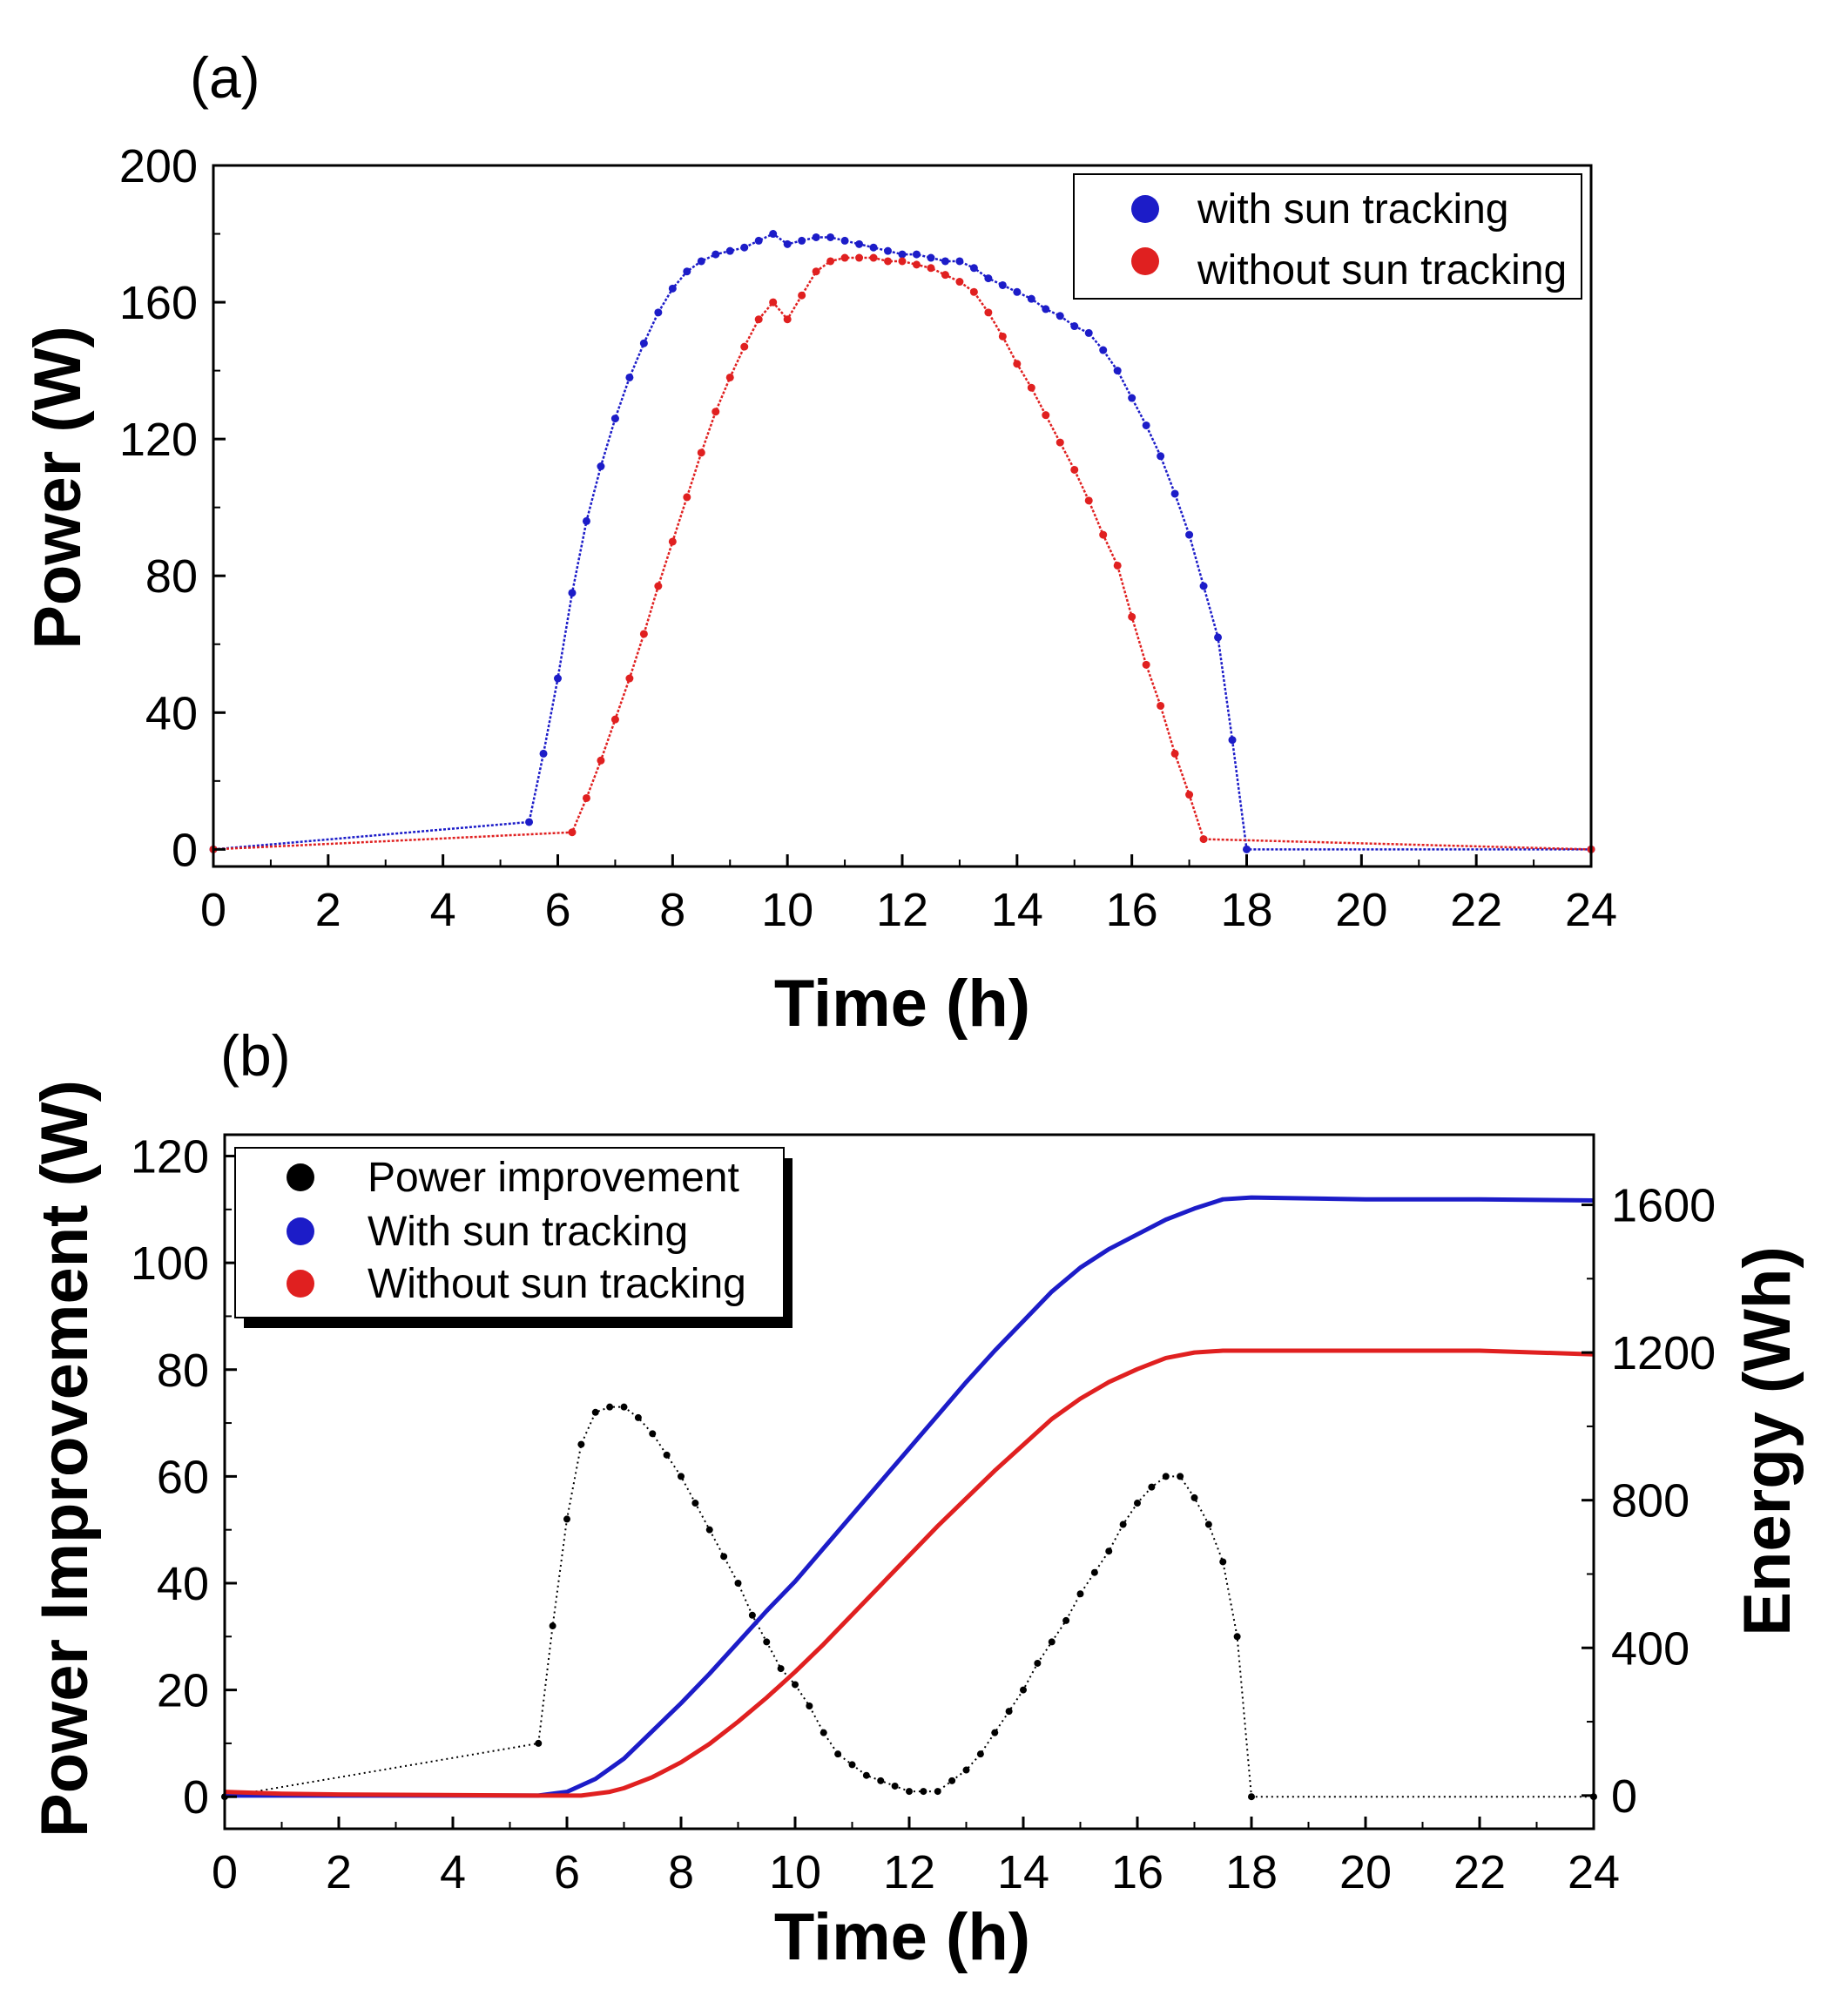 This screenshot has height=2016, width=1848. I want to click on legend-marker-without-sun-tracking, so click(1145, 261).